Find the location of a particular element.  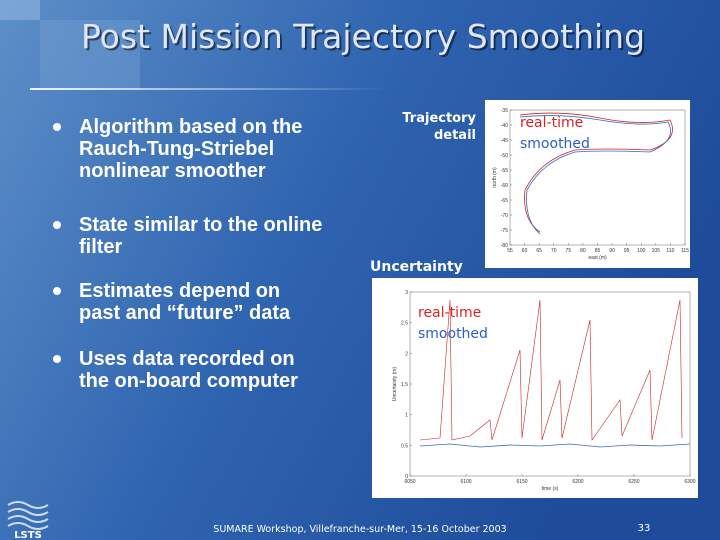

title-shadow: Post Mission Trajectory Smoothing is located at coordinates (365, 38).